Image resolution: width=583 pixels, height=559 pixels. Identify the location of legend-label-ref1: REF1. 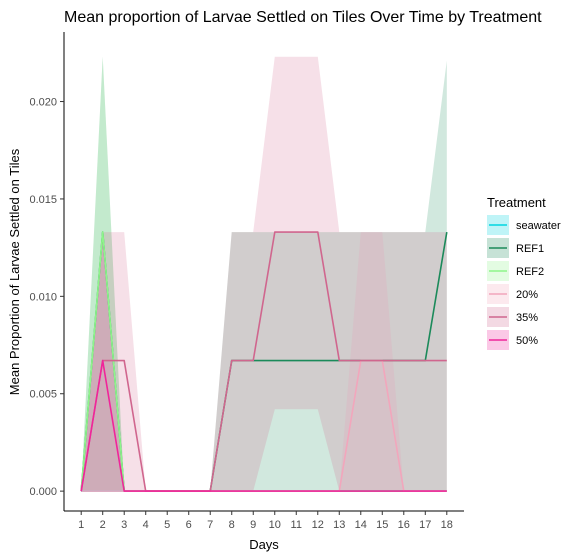
(530, 249).